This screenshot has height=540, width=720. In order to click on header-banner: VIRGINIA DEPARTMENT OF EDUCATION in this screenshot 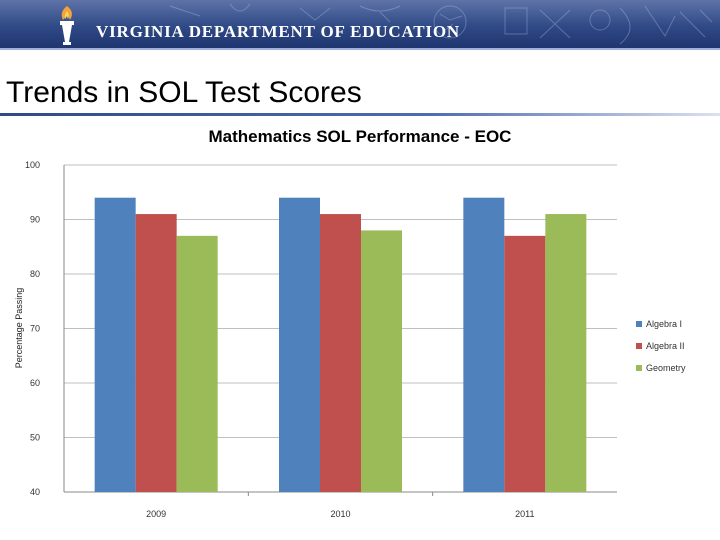, I will do `click(360, 24)`.